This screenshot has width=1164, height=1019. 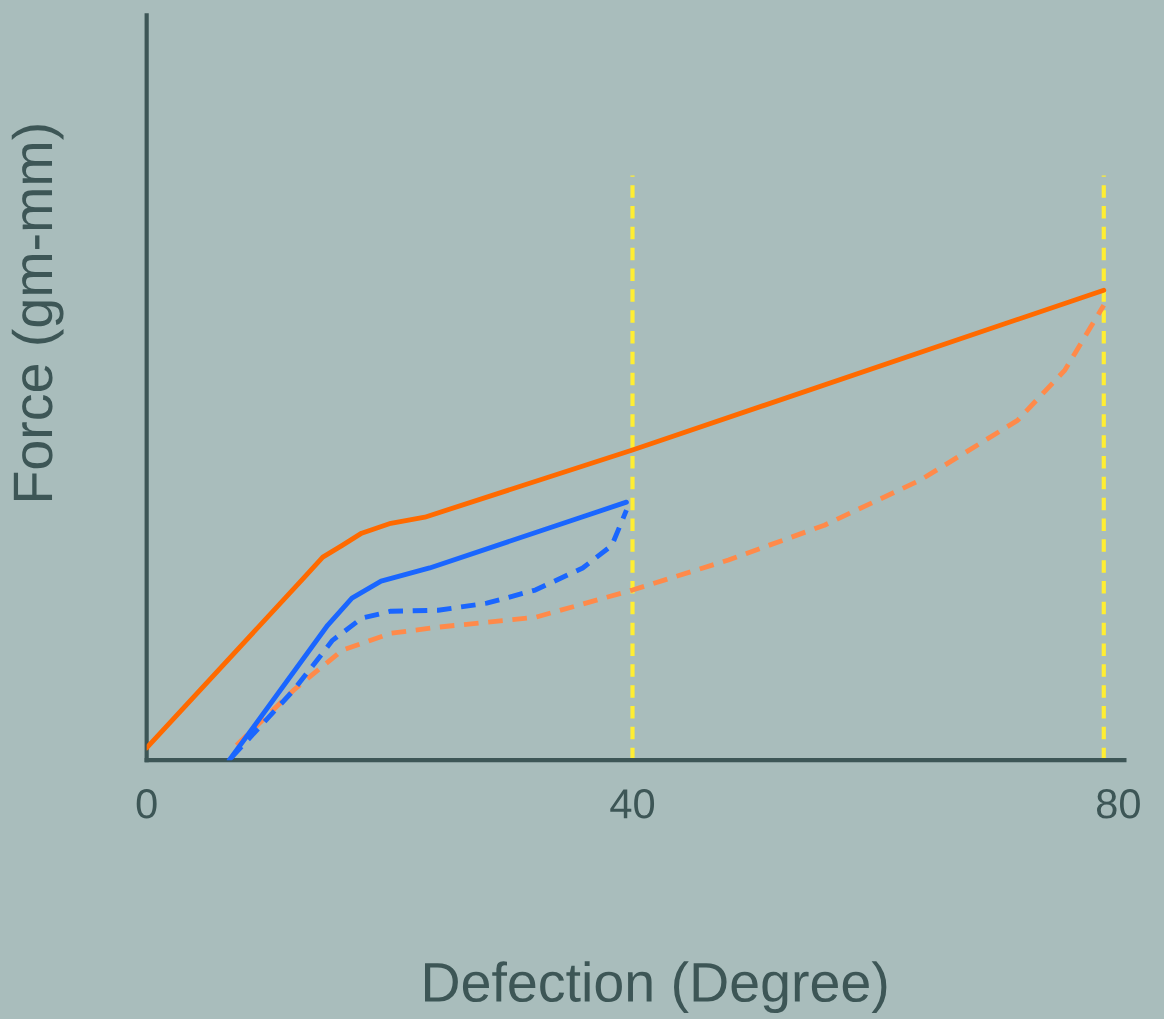 I want to click on x-tick-label: 40, so click(x=632, y=804).